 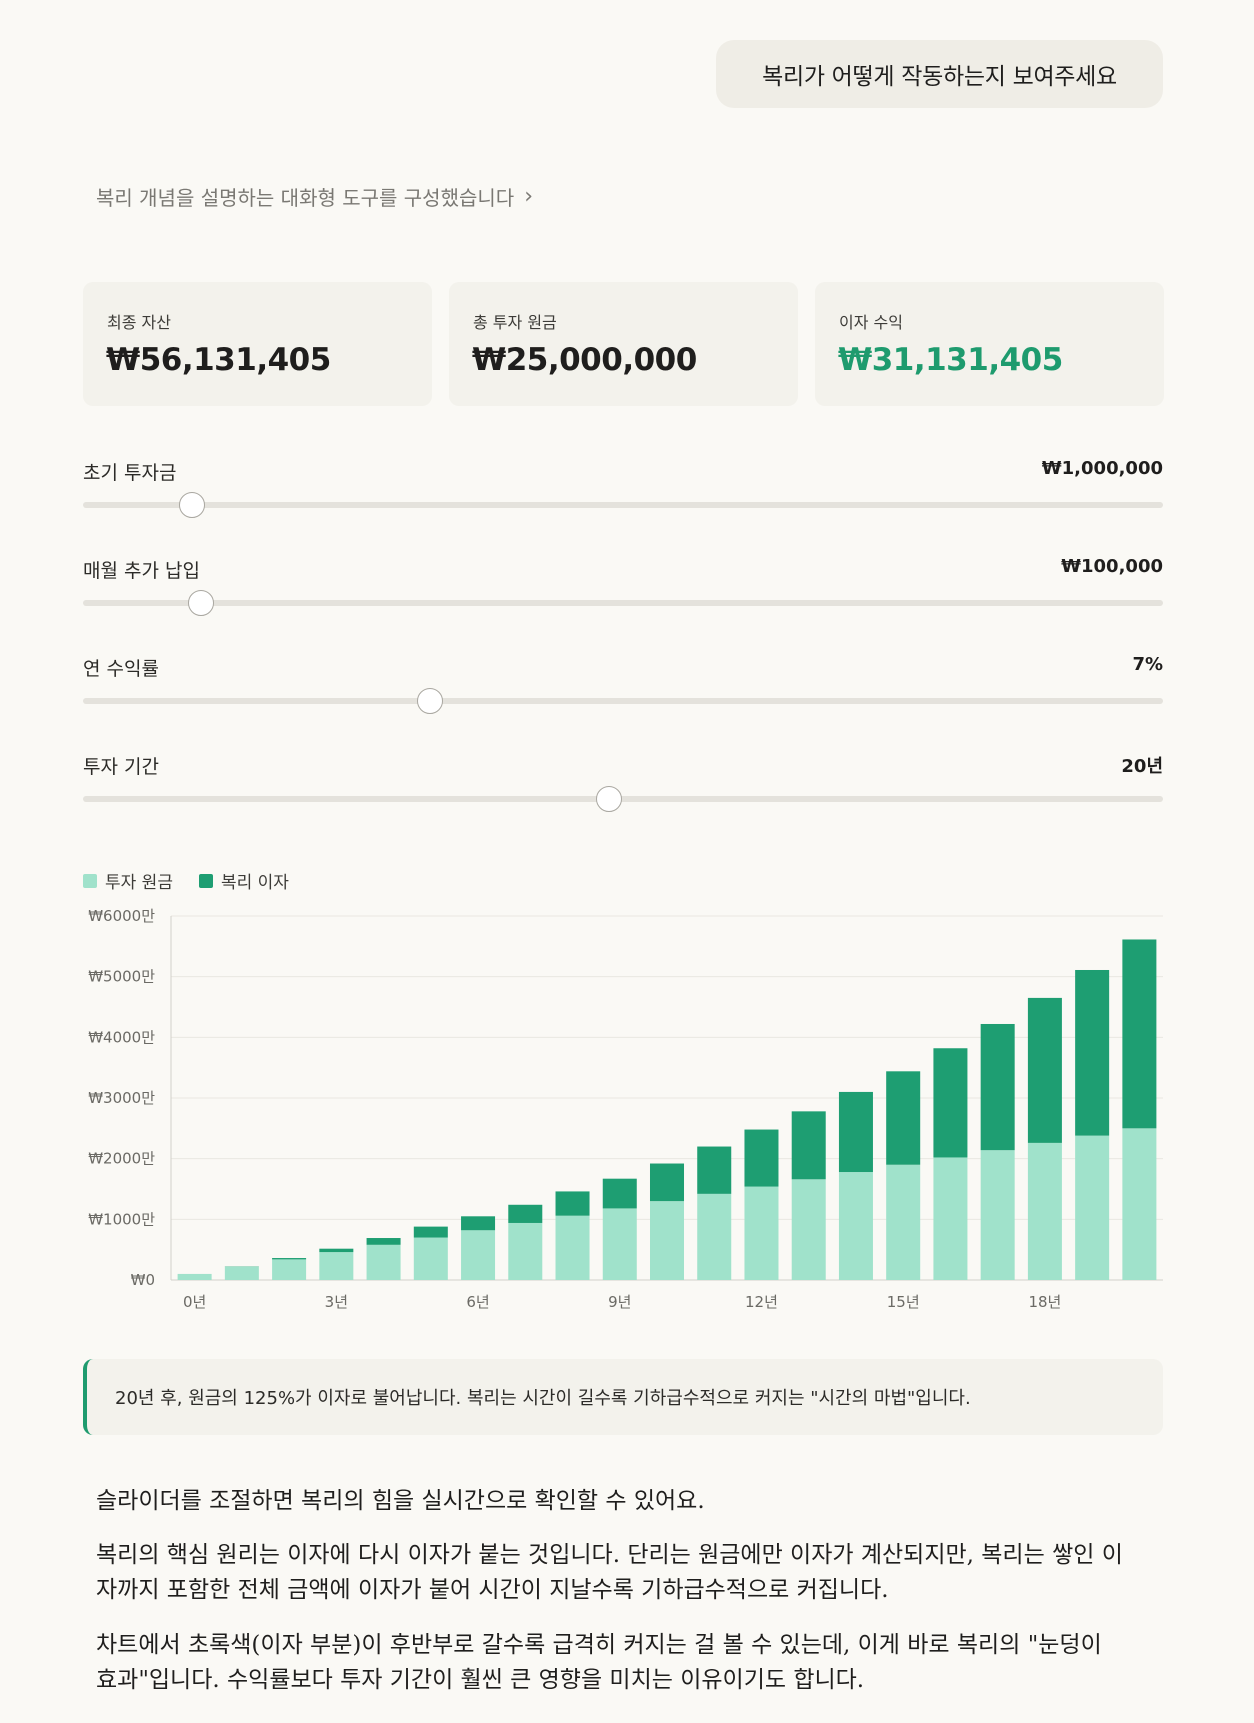 What do you see at coordinates (336, 1302) in the screenshot?
I see `x-tick-label: 3년` at bounding box center [336, 1302].